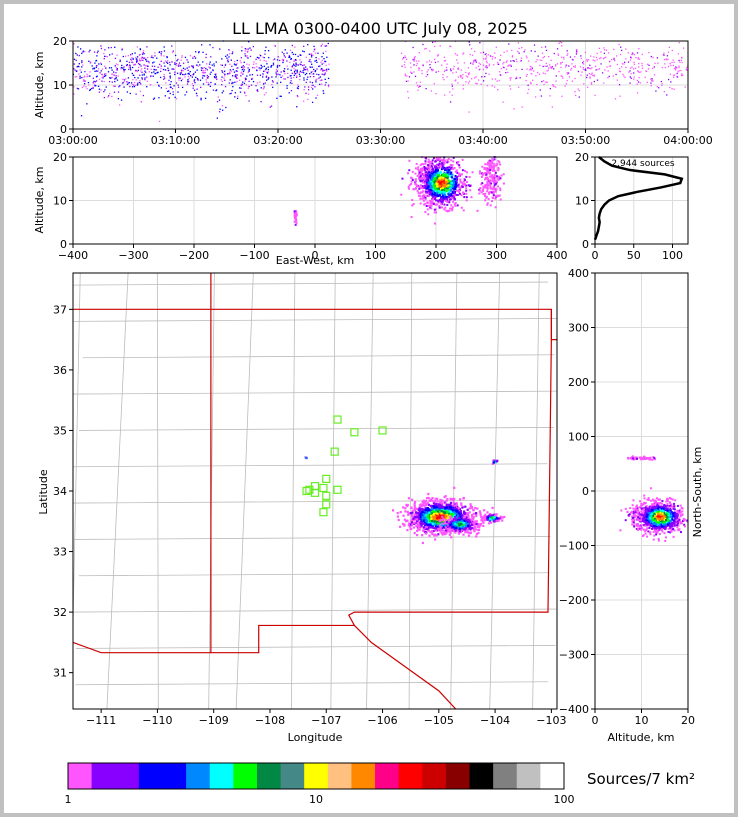 The height and width of the screenshot is (817, 738). What do you see at coordinates (681, 523) in the screenshot?
I see `ns-altitude-source` at bounding box center [681, 523].